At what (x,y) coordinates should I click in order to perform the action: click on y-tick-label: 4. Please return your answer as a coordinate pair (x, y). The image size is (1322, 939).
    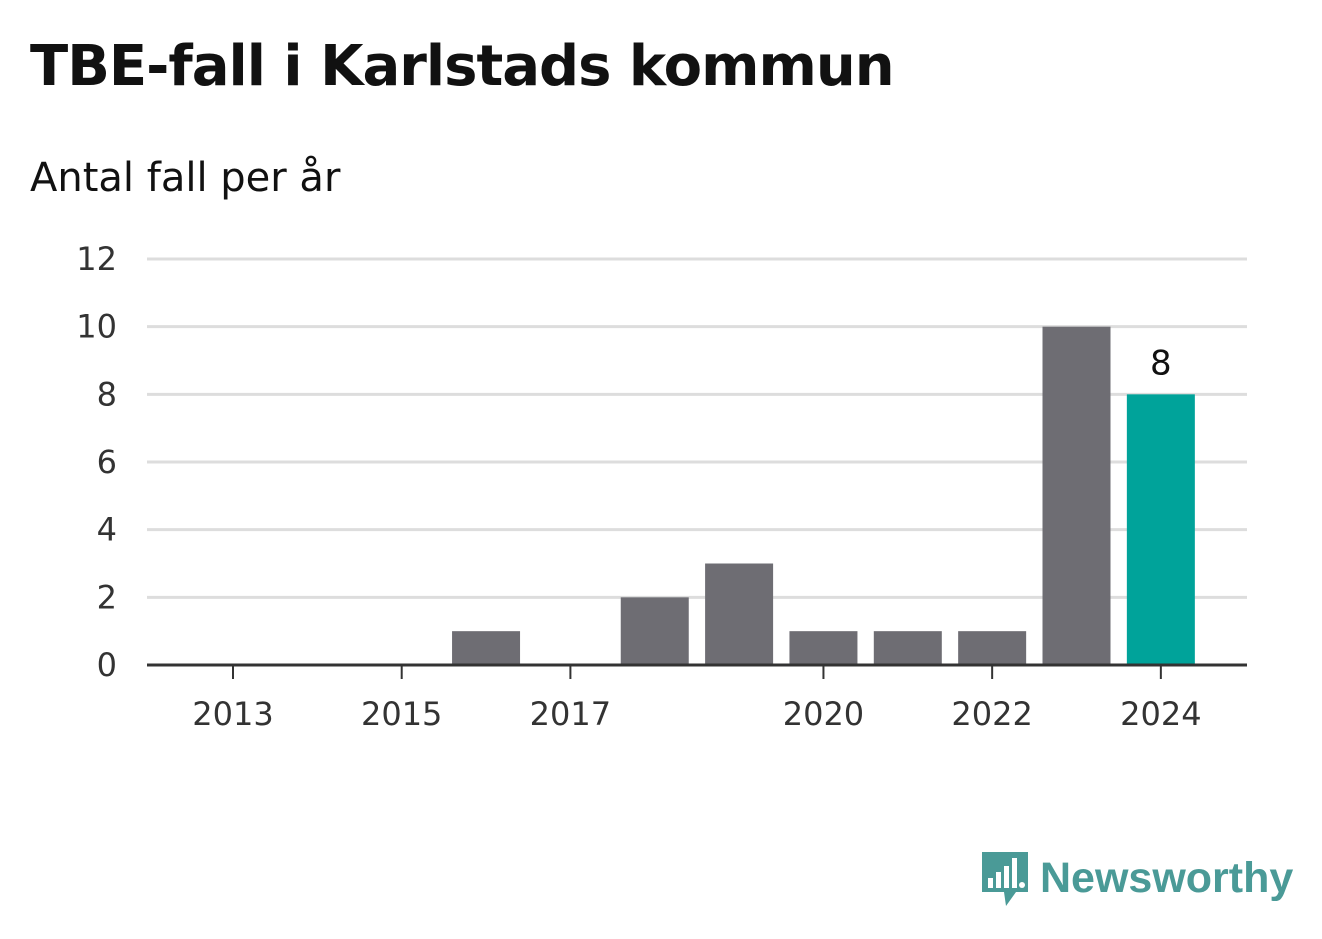
    Looking at the image, I should click on (107, 530).